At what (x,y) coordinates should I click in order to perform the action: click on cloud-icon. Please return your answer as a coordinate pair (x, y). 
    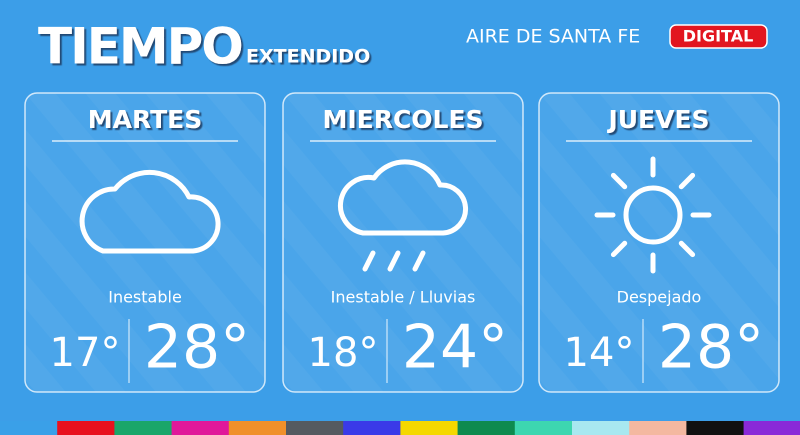
    Looking at the image, I should click on (150, 211).